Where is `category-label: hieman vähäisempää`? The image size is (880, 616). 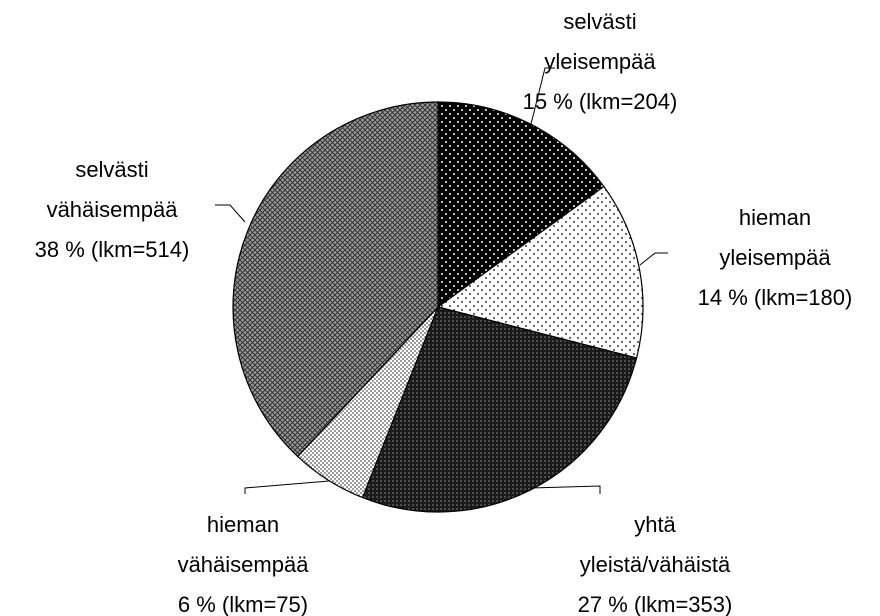 category-label: hieman vähäisempää is located at coordinates (243, 544).